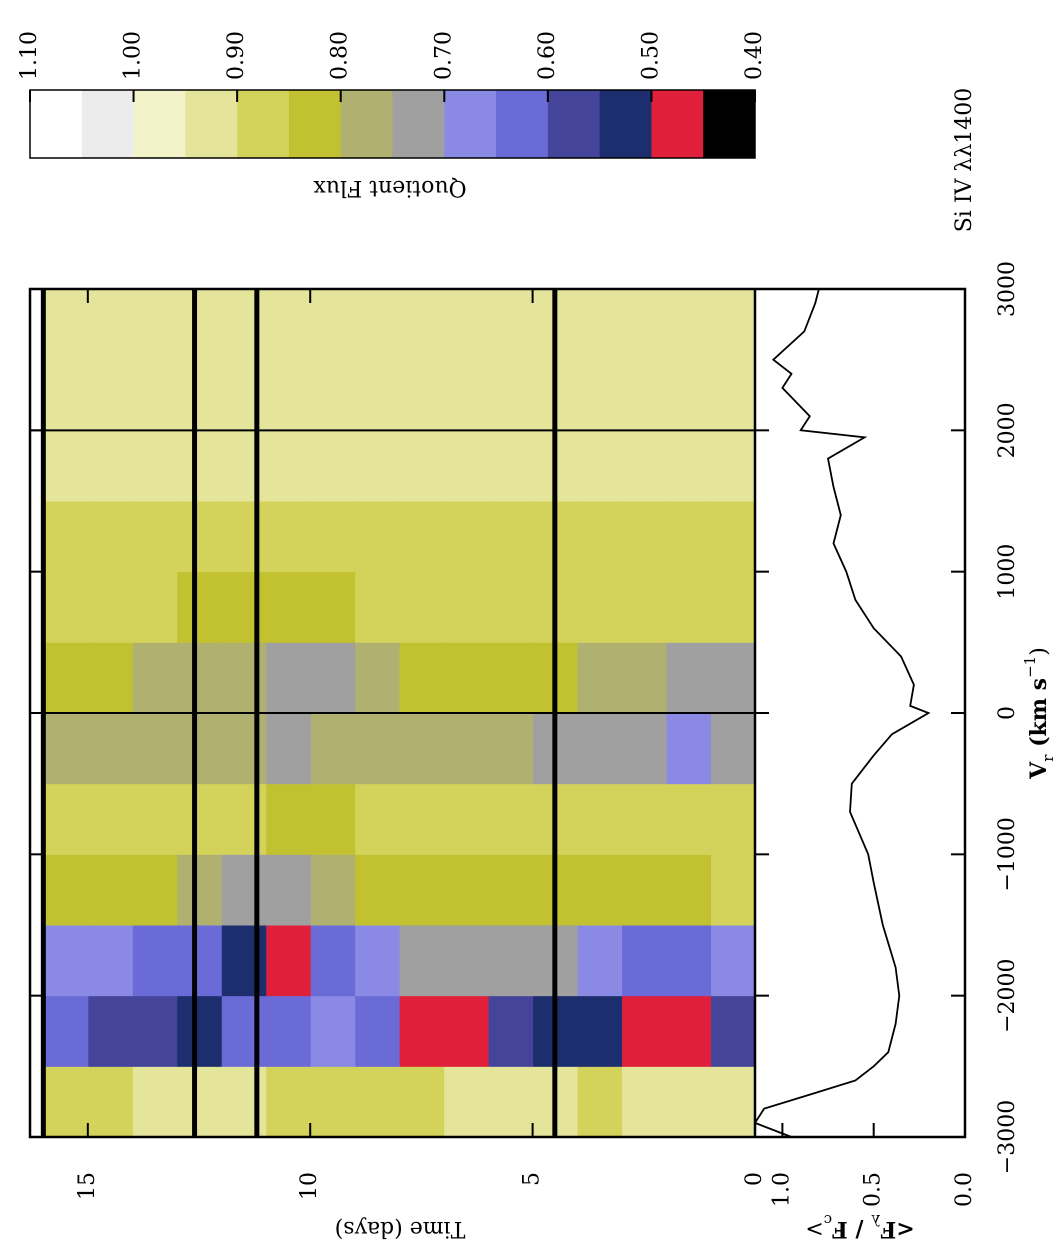  Describe the element at coordinates (859, 1226) in the screenshot. I see `flux-axis-label: <Fλ / Fc>` at that location.